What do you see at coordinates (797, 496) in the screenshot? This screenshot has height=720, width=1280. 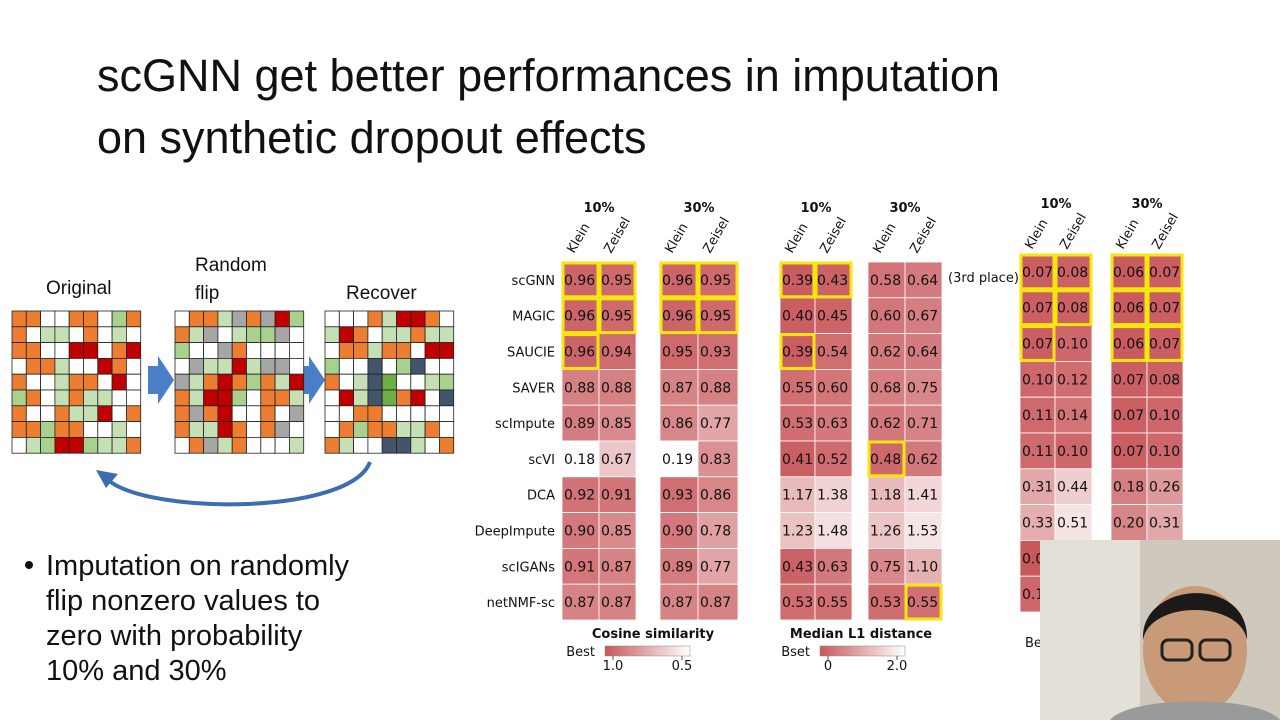 I see `cell-value: 1.17` at bounding box center [797, 496].